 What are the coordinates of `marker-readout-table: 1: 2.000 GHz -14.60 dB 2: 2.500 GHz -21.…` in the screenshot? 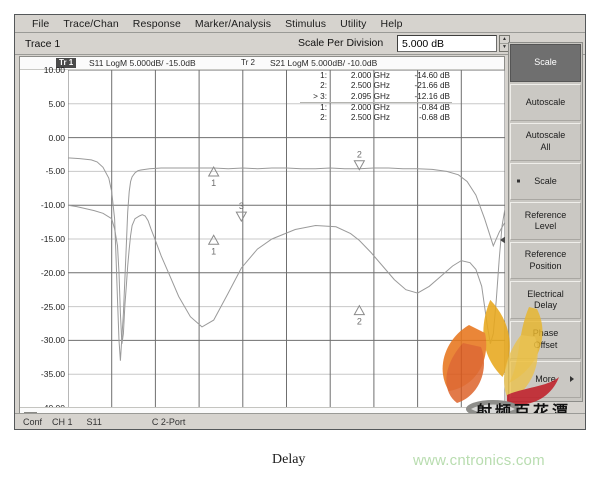 It's located at (376, 97).